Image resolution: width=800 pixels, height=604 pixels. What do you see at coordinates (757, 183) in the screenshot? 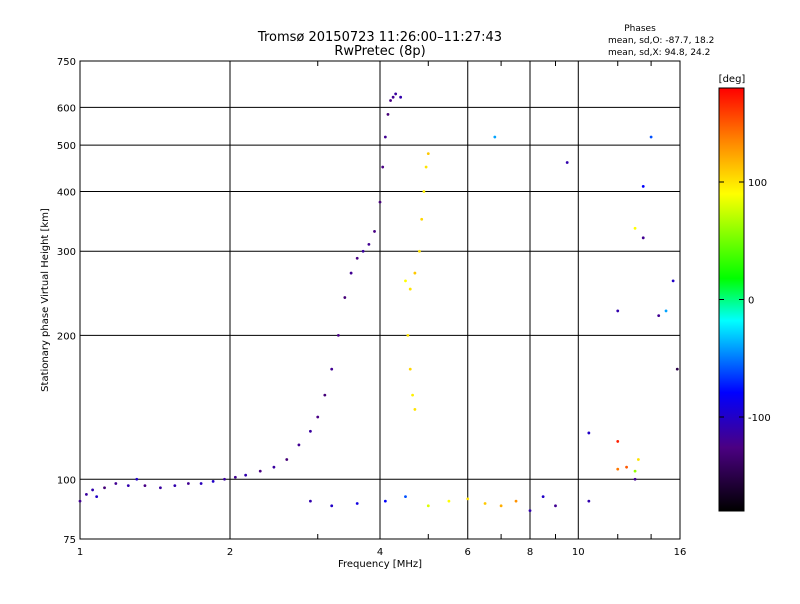
I see `colorbar-tick-label: 100` at bounding box center [757, 183].